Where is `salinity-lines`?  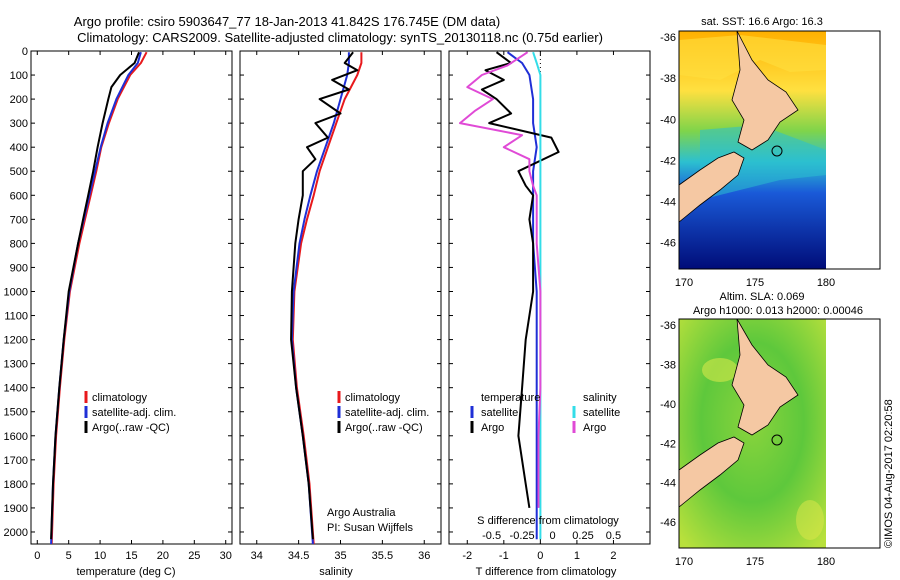 salinity-lines is located at coordinates (326, 298).